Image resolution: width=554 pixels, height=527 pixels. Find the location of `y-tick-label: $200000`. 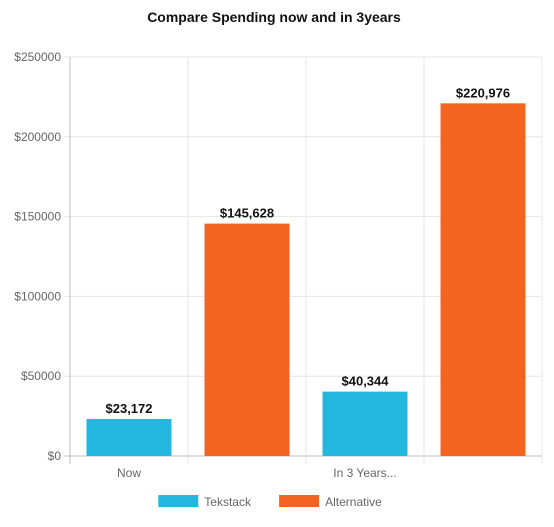

y-tick-label: $200000 is located at coordinates (37, 137).